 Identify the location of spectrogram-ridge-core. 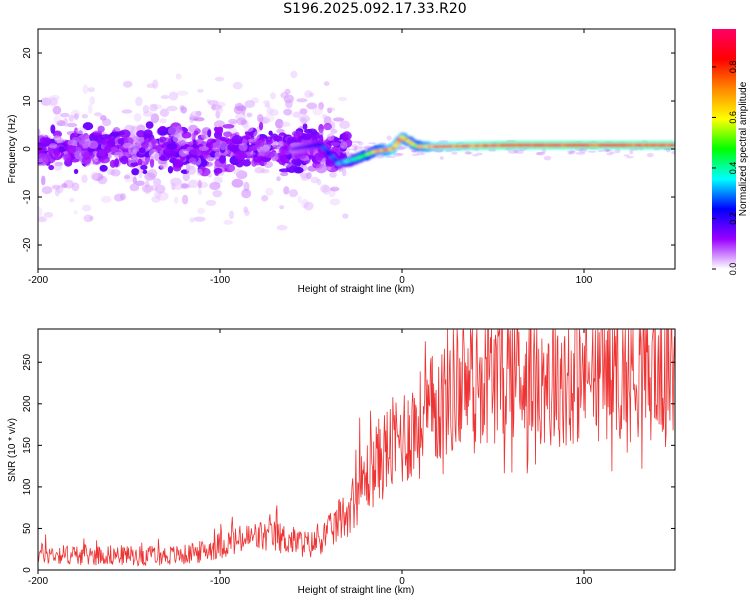
(395, 146).